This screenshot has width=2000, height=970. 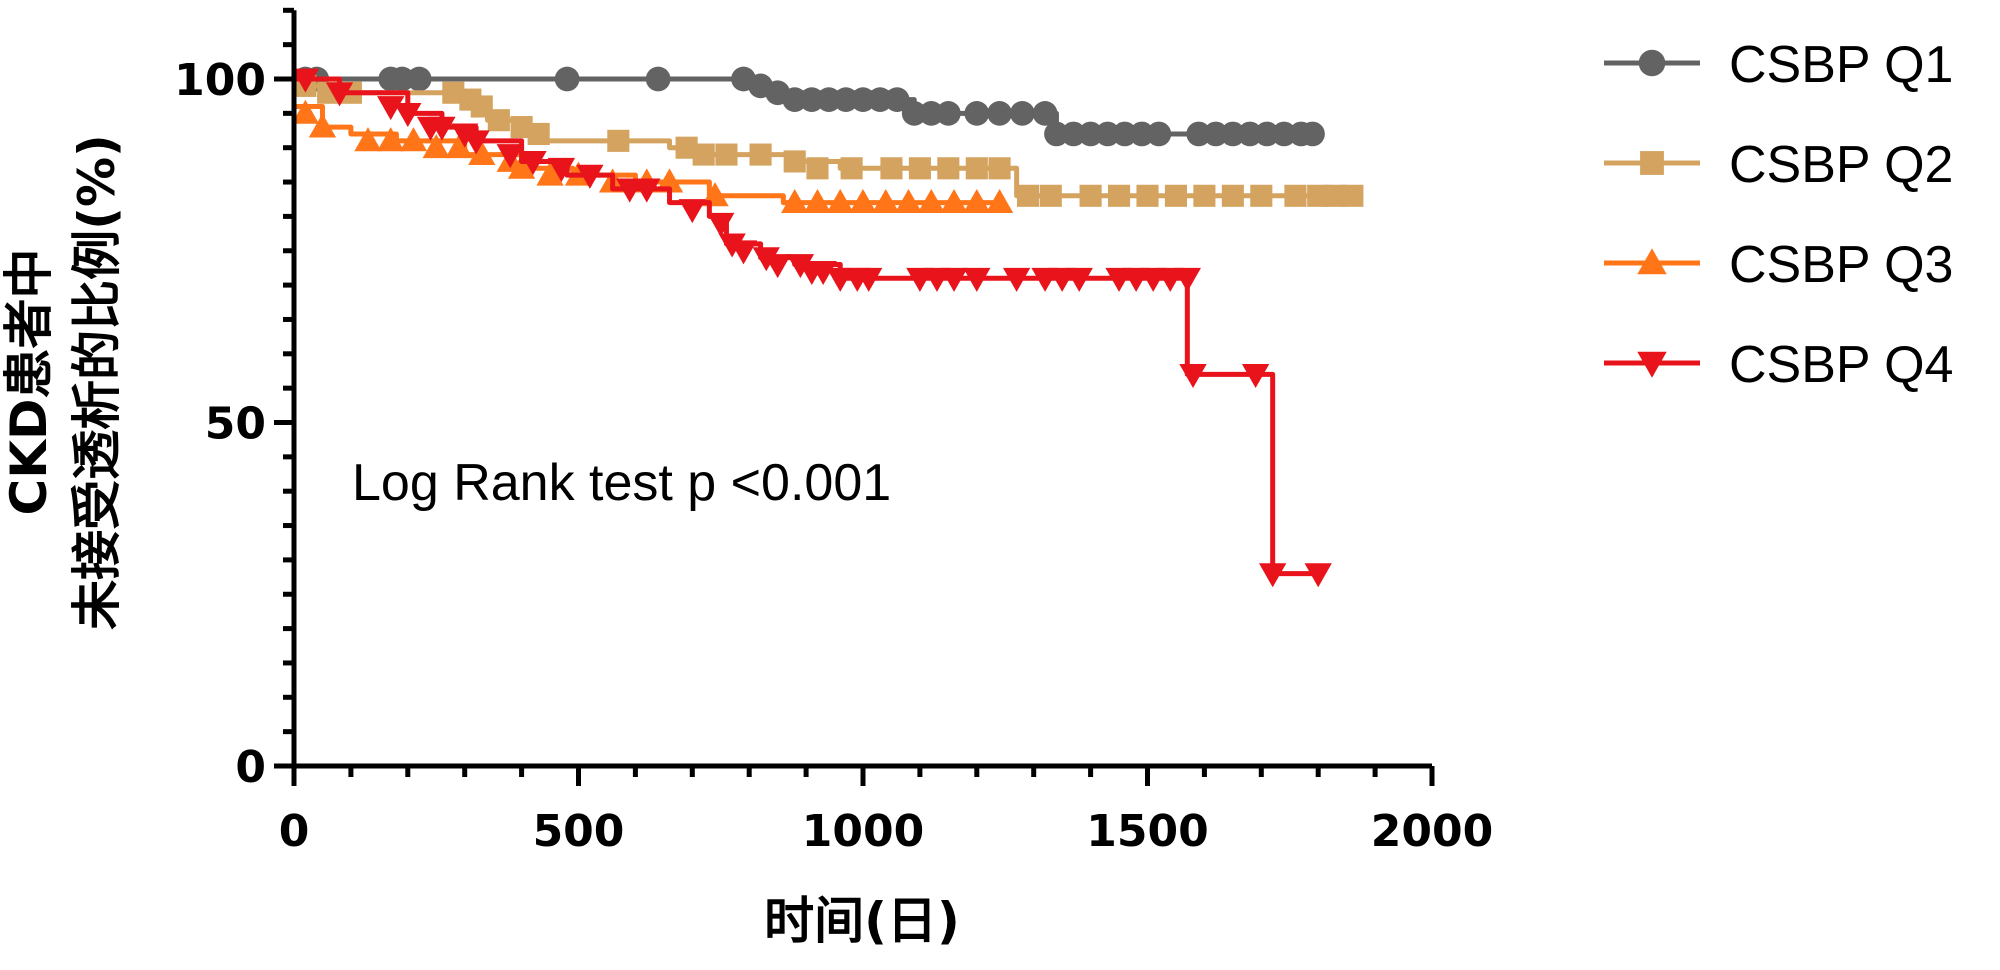 What do you see at coordinates (579, 831) in the screenshot?
I see `x-tick-label: 500` at bounding box center [579, 831].